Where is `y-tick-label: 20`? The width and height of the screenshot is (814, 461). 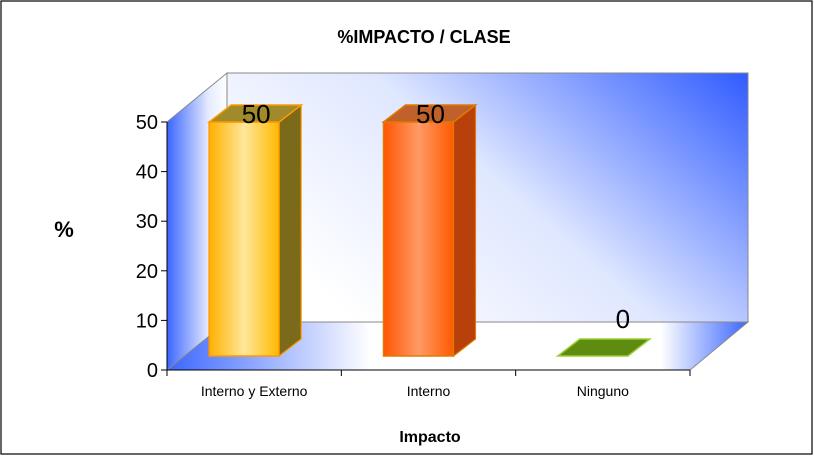
y-tick-label: 20 is located at coordinates (147, 272).